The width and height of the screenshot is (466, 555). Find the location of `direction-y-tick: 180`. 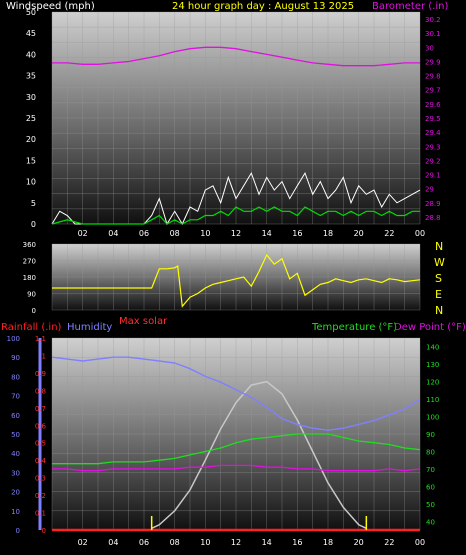

direction-y-tick: 180 is located at coordinates (29, 278).